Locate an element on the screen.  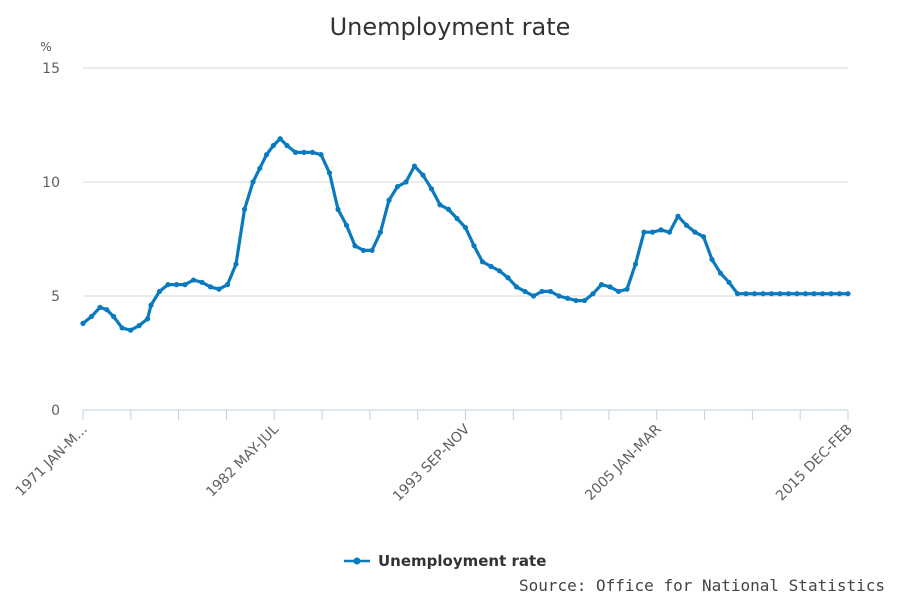
y-axis-ticks: 0 5 10 15 is located at coordinates (51, 240).